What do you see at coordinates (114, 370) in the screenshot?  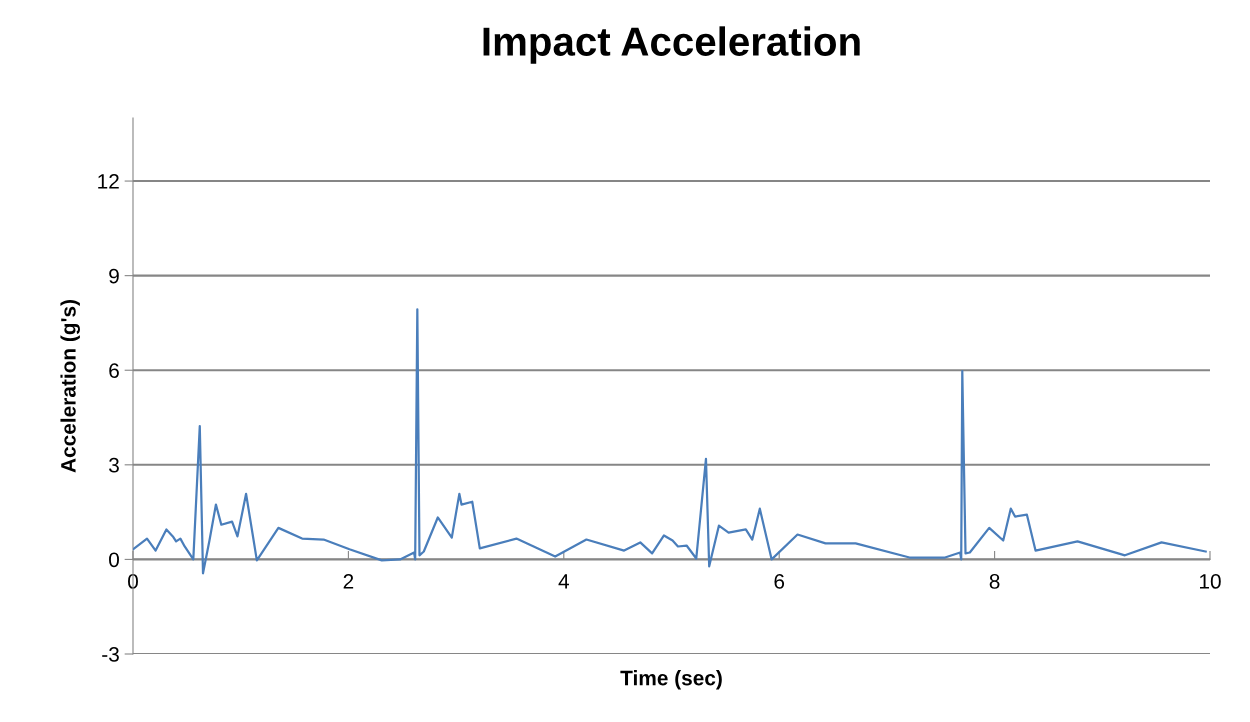 I see `y-tick-label: 6` at bounding box center [114, 370].